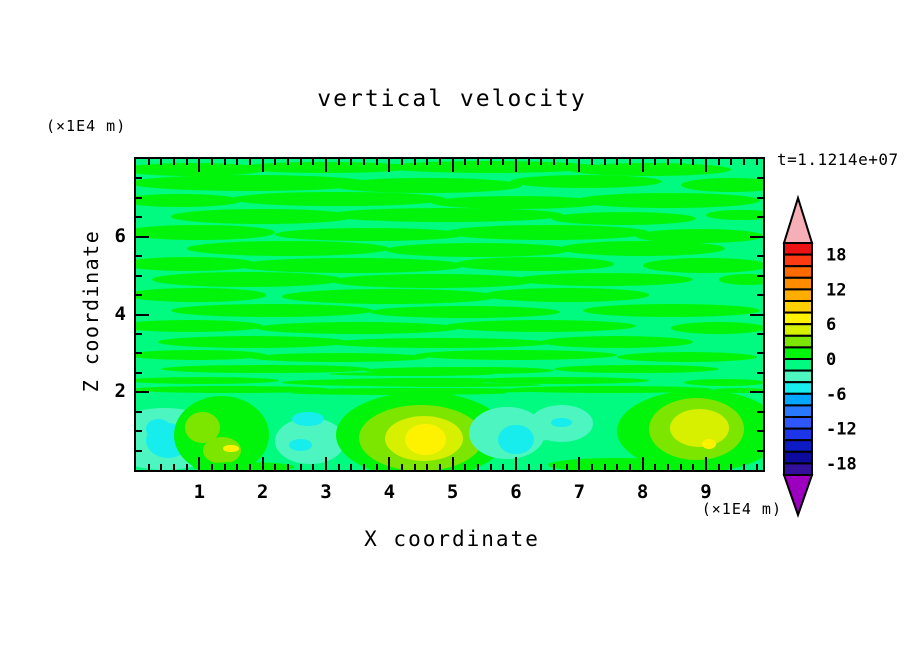 The height and width of the screenshot is (654, 904). What do you see at coordinates (86, 126) in the screenshot?
I see `y-axis-unit-label: (×1E4 m)` at bounding box center [86, 126].